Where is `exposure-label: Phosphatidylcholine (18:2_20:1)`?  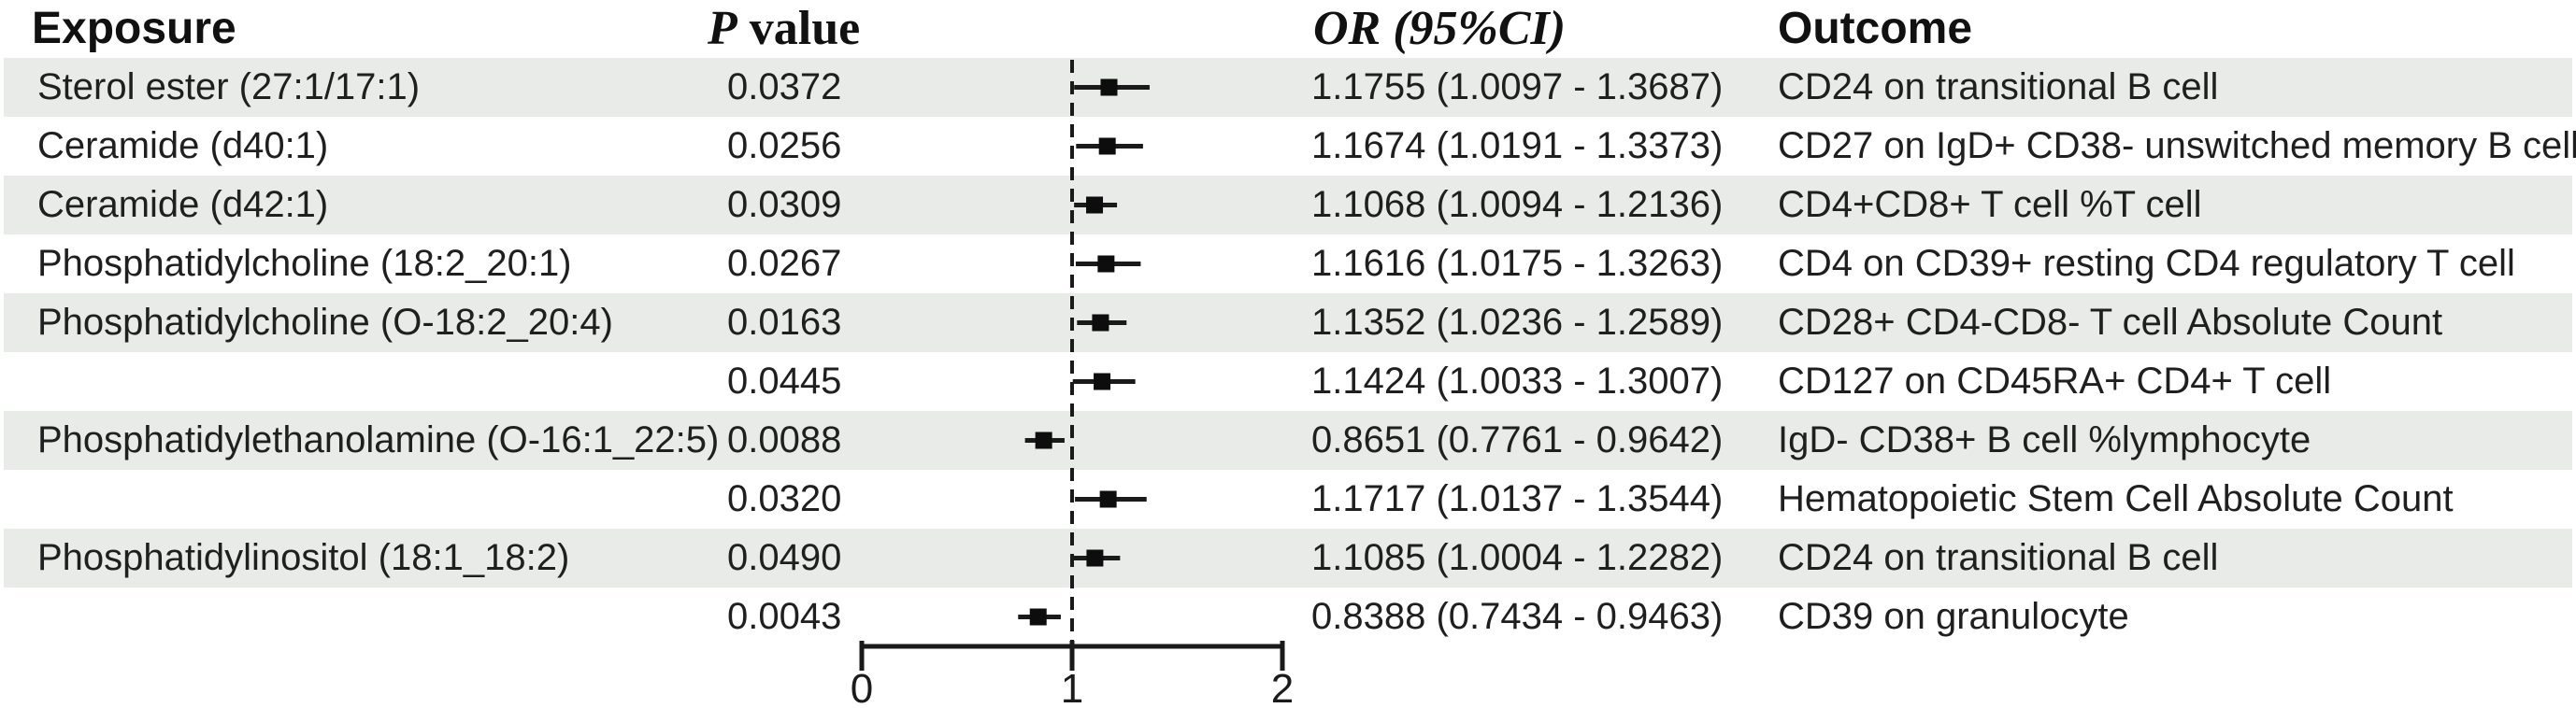
exposure-label: Phosphatidylcholine (18:2_20:1) is located at coordinates (304, 263).